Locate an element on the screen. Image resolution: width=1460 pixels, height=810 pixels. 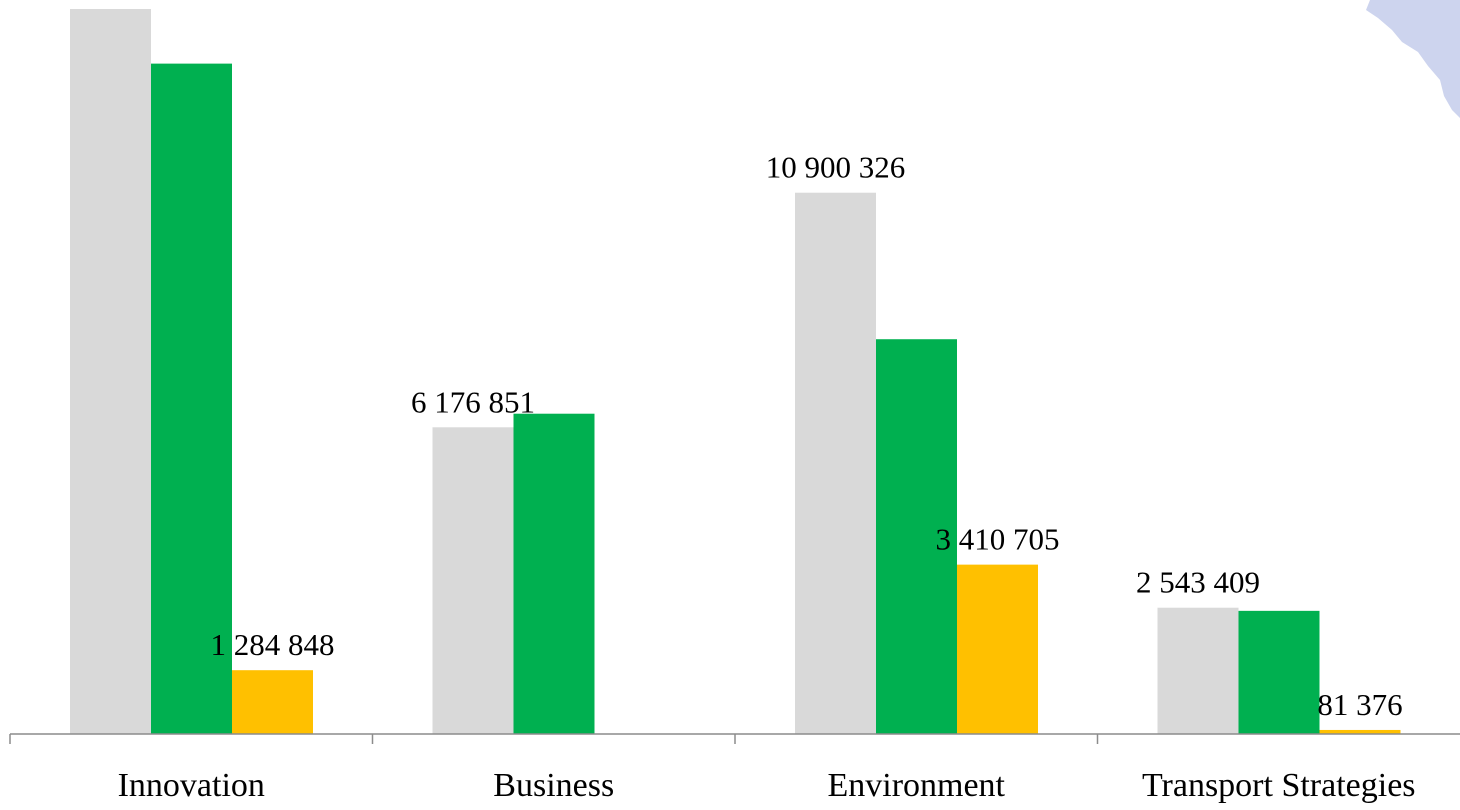
bar-series2-environment is located at coordinates (916, 536).